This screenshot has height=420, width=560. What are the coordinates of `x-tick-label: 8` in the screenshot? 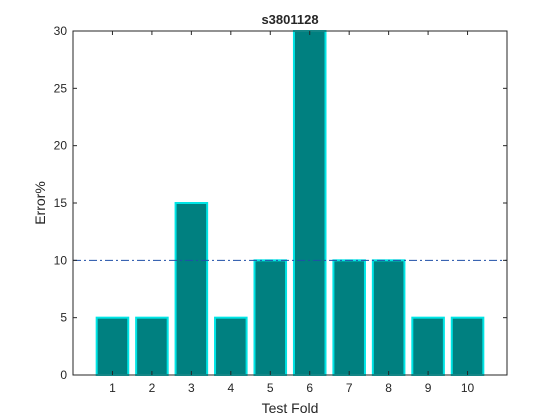 It's located at (388, 388).